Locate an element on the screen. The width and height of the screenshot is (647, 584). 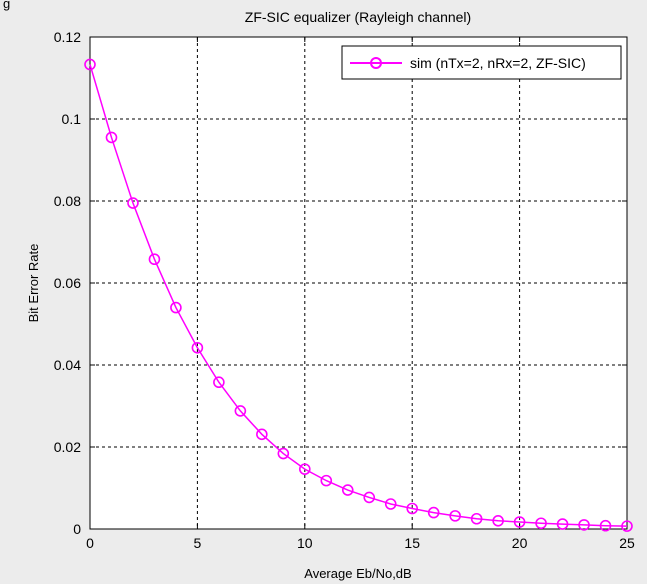
x-axis-label: Average Eb/No,dB is located at coordinates (357, 573).